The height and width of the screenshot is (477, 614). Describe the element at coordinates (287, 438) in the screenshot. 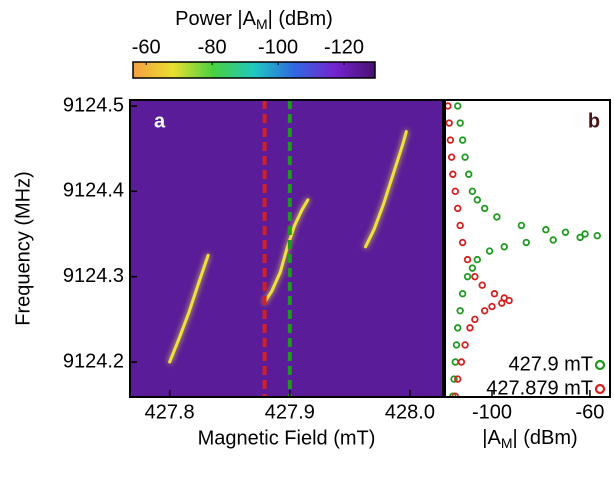

I see `x-axis-label: Magnetic Field (mT)` at that location.